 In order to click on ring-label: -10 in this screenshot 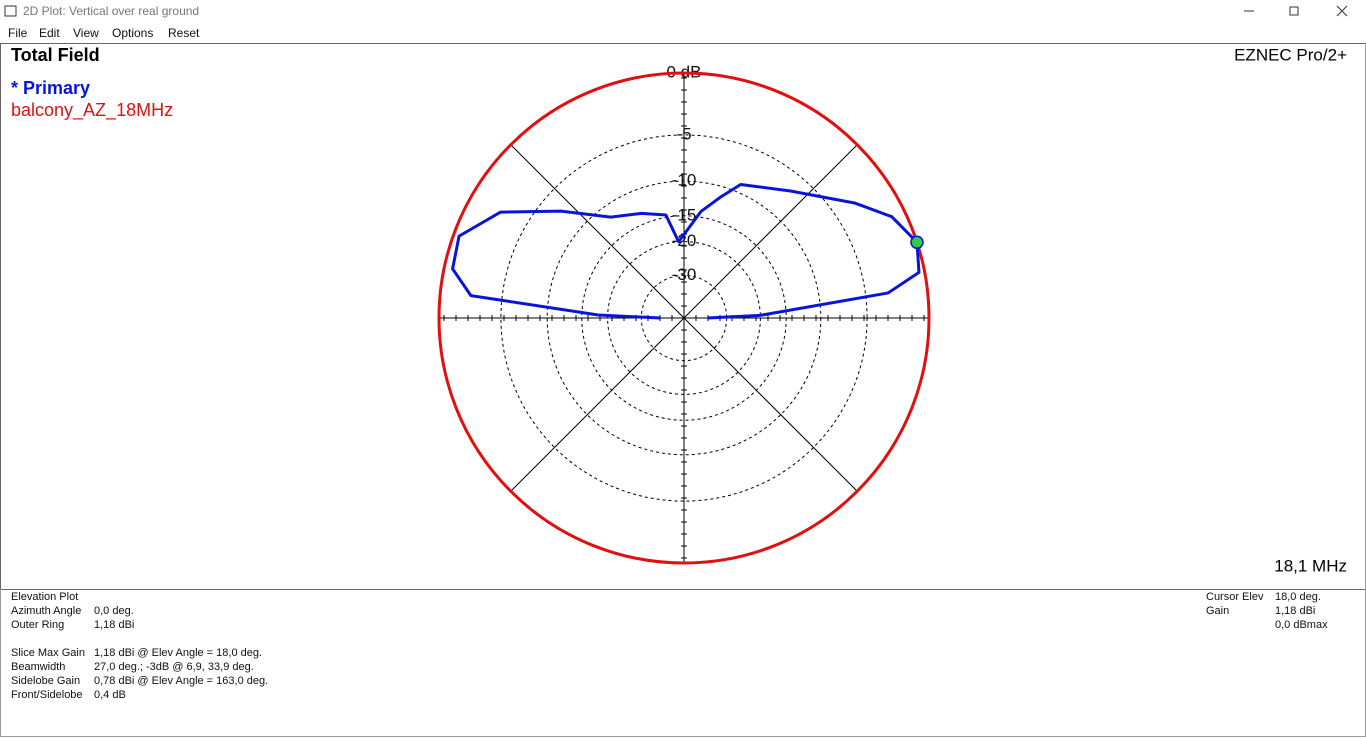, I will do `click(684, 180)`.